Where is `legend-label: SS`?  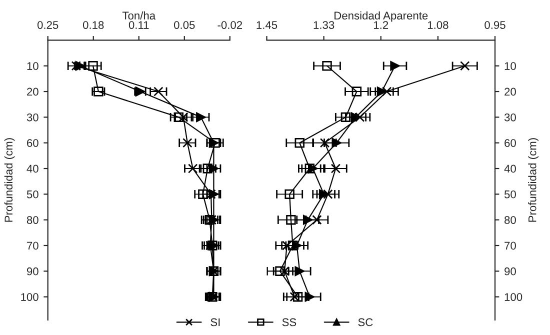 legend-label: SS is located at coordinates (289, 322).